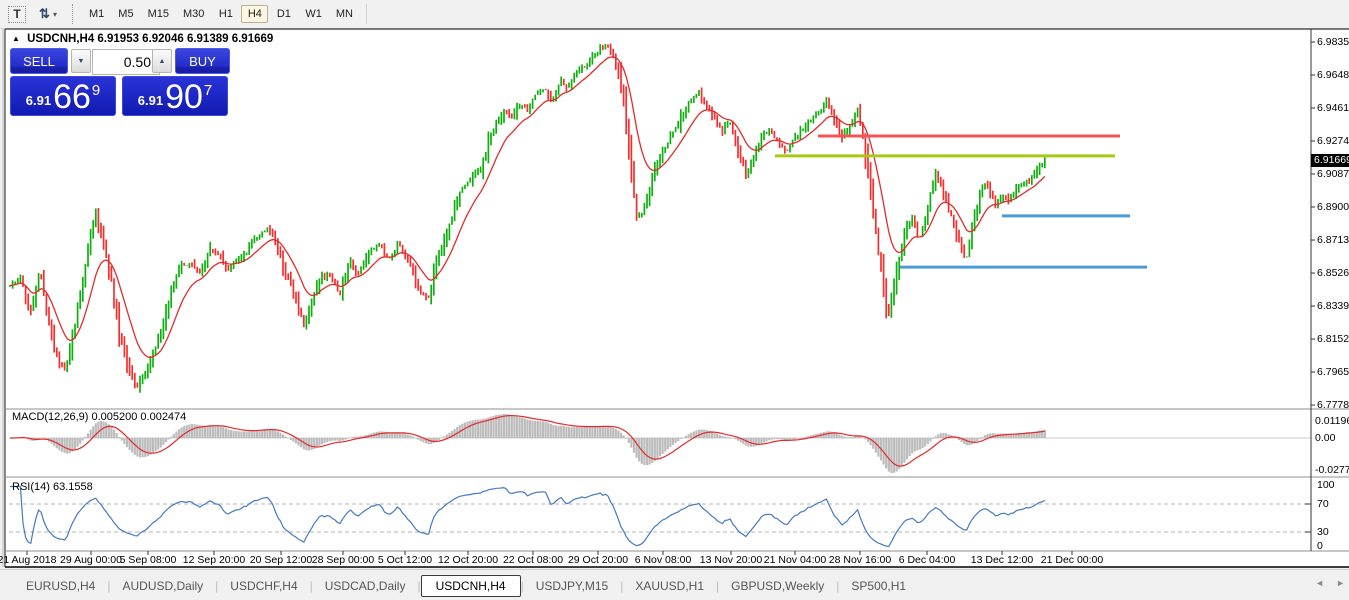  Describe the element at coordinates (1325, 437) in the screenshot. I see `macd-axis-label: 0.00` at that location.